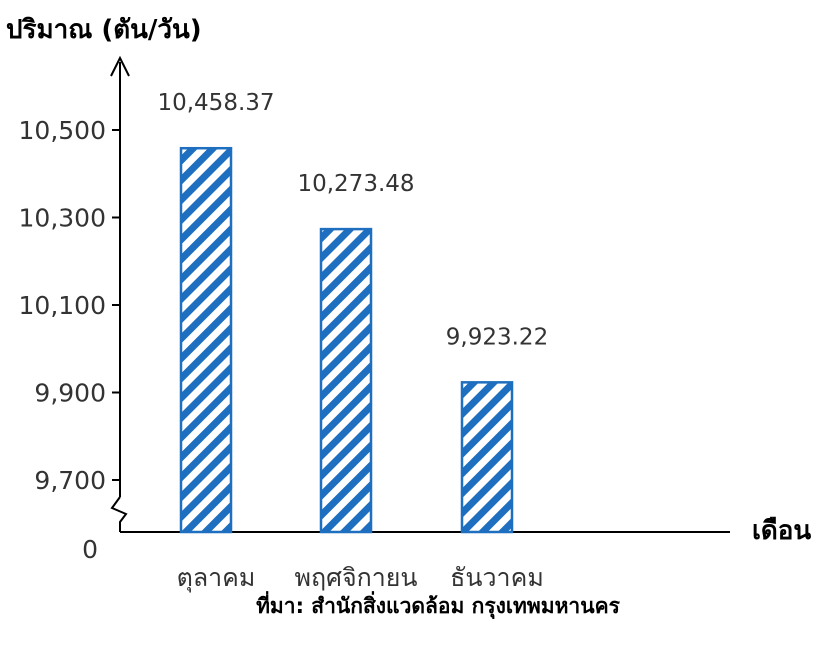  I want to click on axis-break-mark, so click(119, 514).